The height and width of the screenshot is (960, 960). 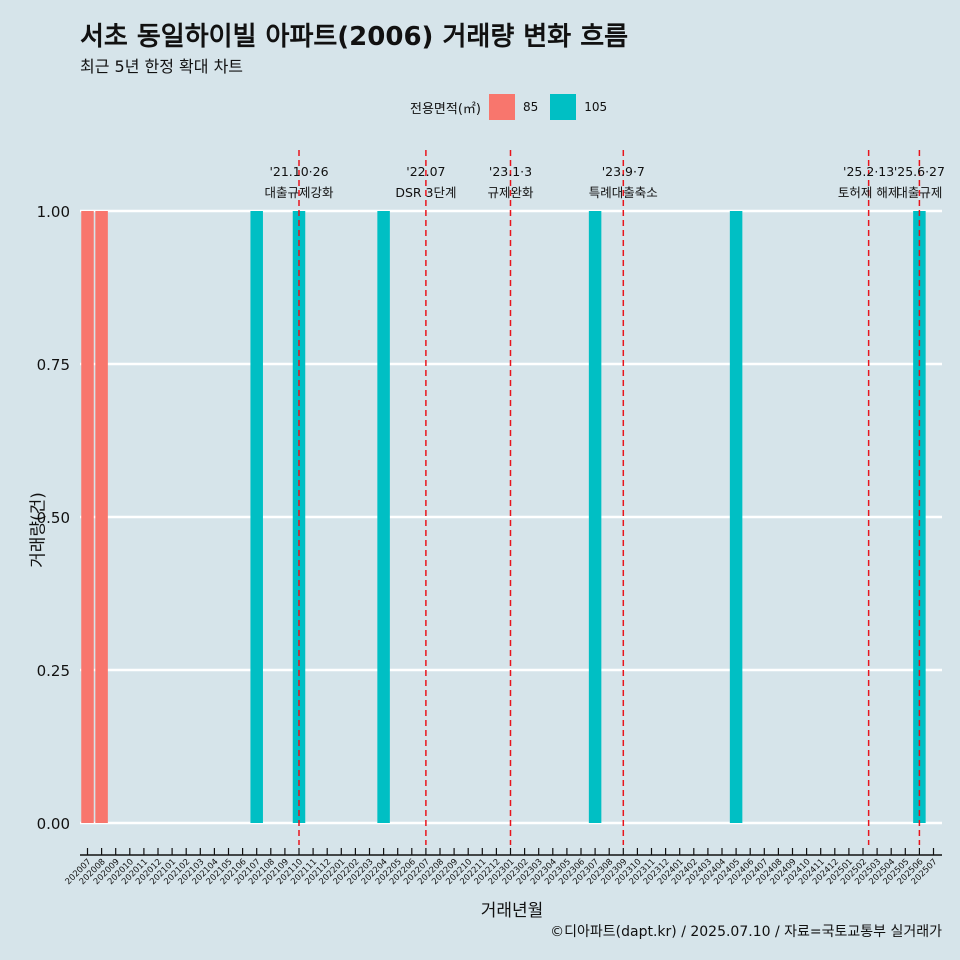 I want to click on event-label: 대출규제, so click(x=919, y=192).